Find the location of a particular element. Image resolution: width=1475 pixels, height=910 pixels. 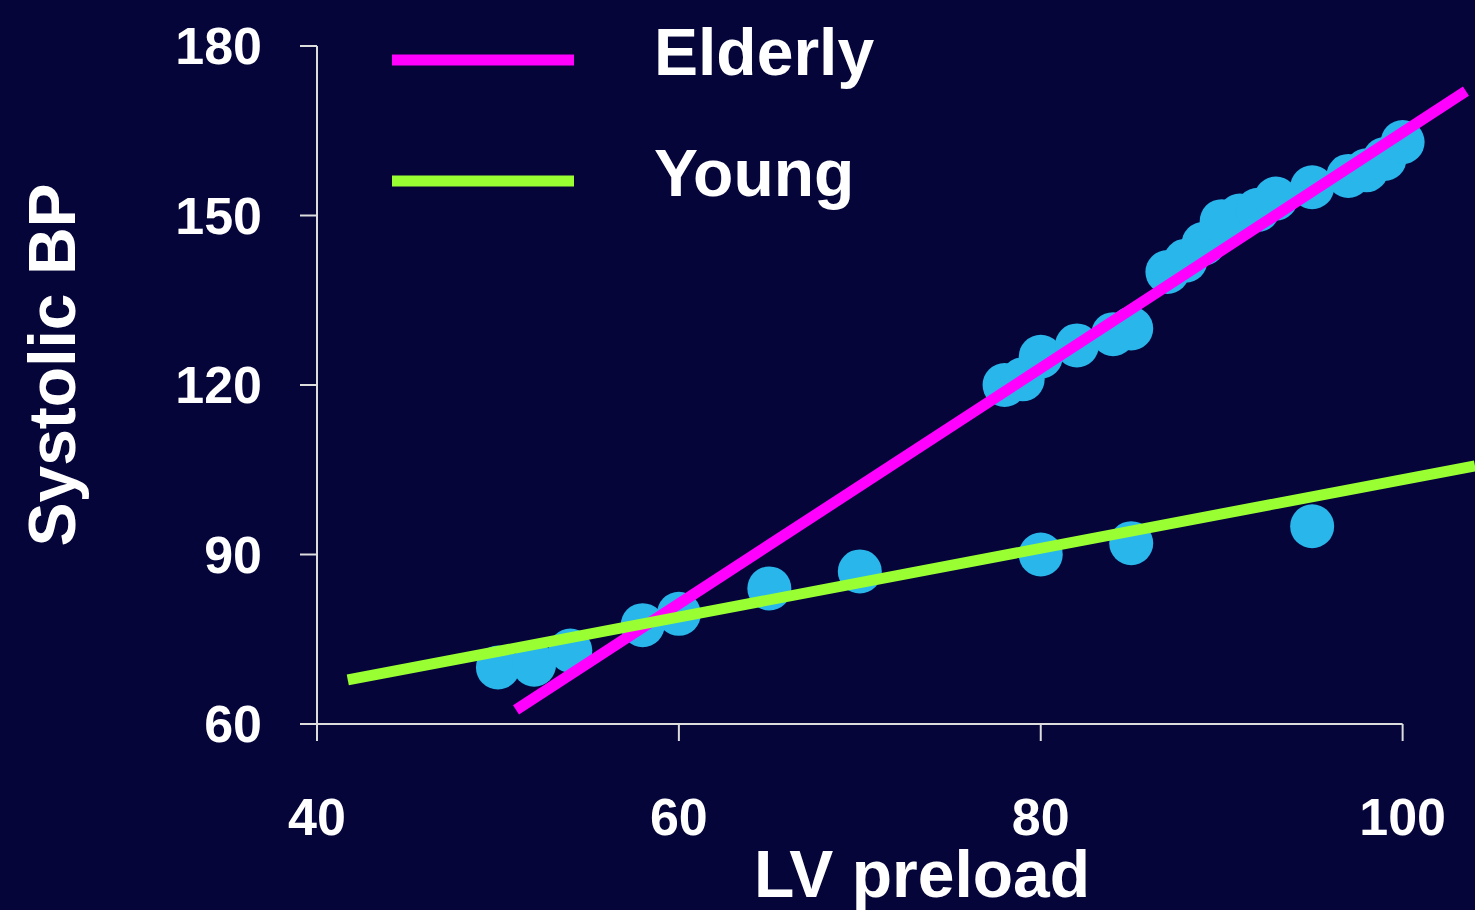

legend-label: Young is located at coordinates (754, 172).